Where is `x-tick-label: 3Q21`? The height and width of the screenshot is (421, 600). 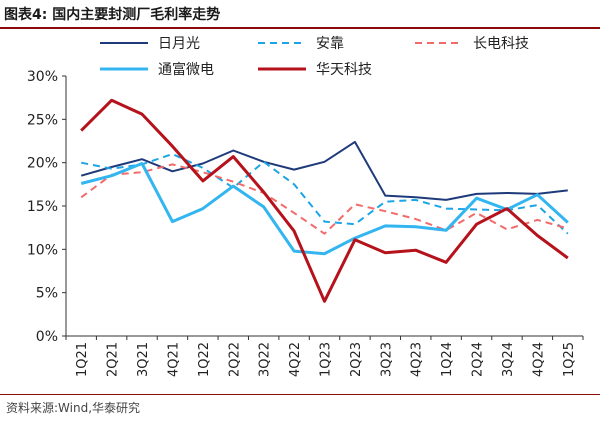
x-tick-label: 3Q21 is located at coordinates (143, 359).